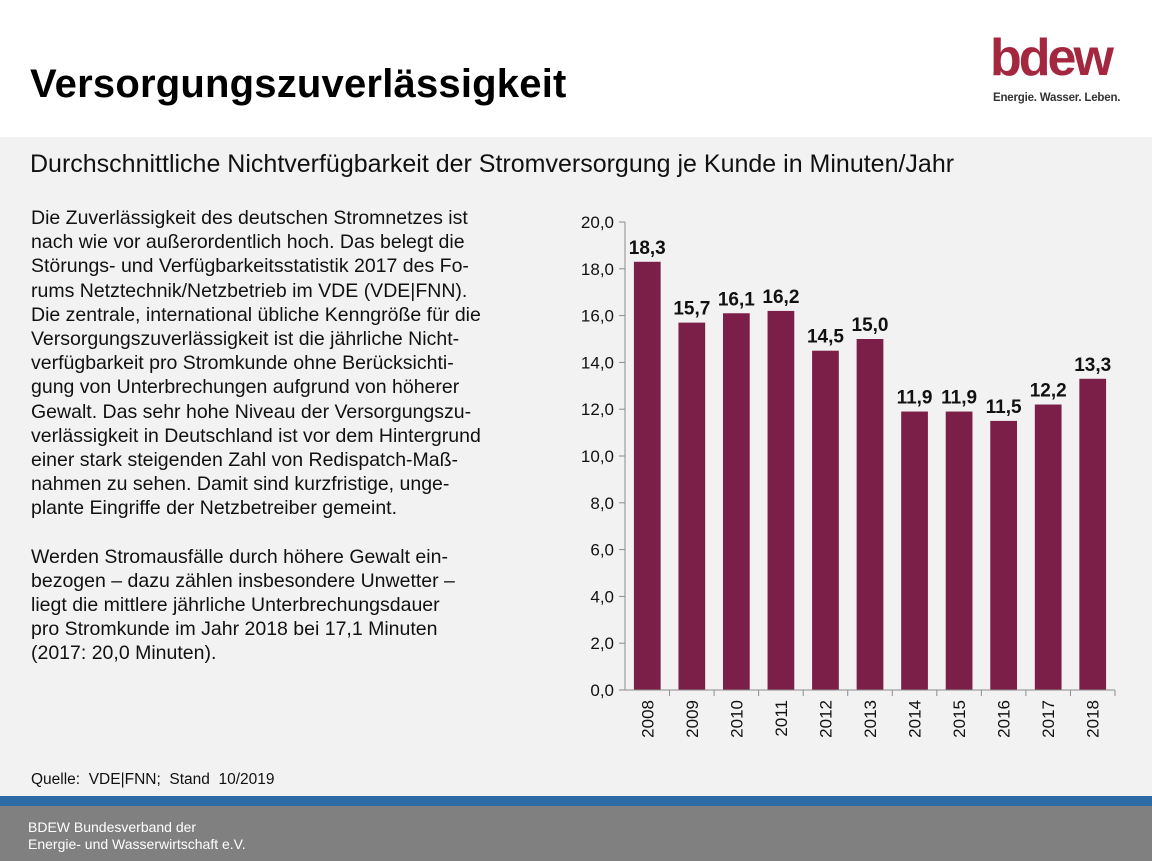  I want to click on y-tick-label: 0,0, so click(602, 690).